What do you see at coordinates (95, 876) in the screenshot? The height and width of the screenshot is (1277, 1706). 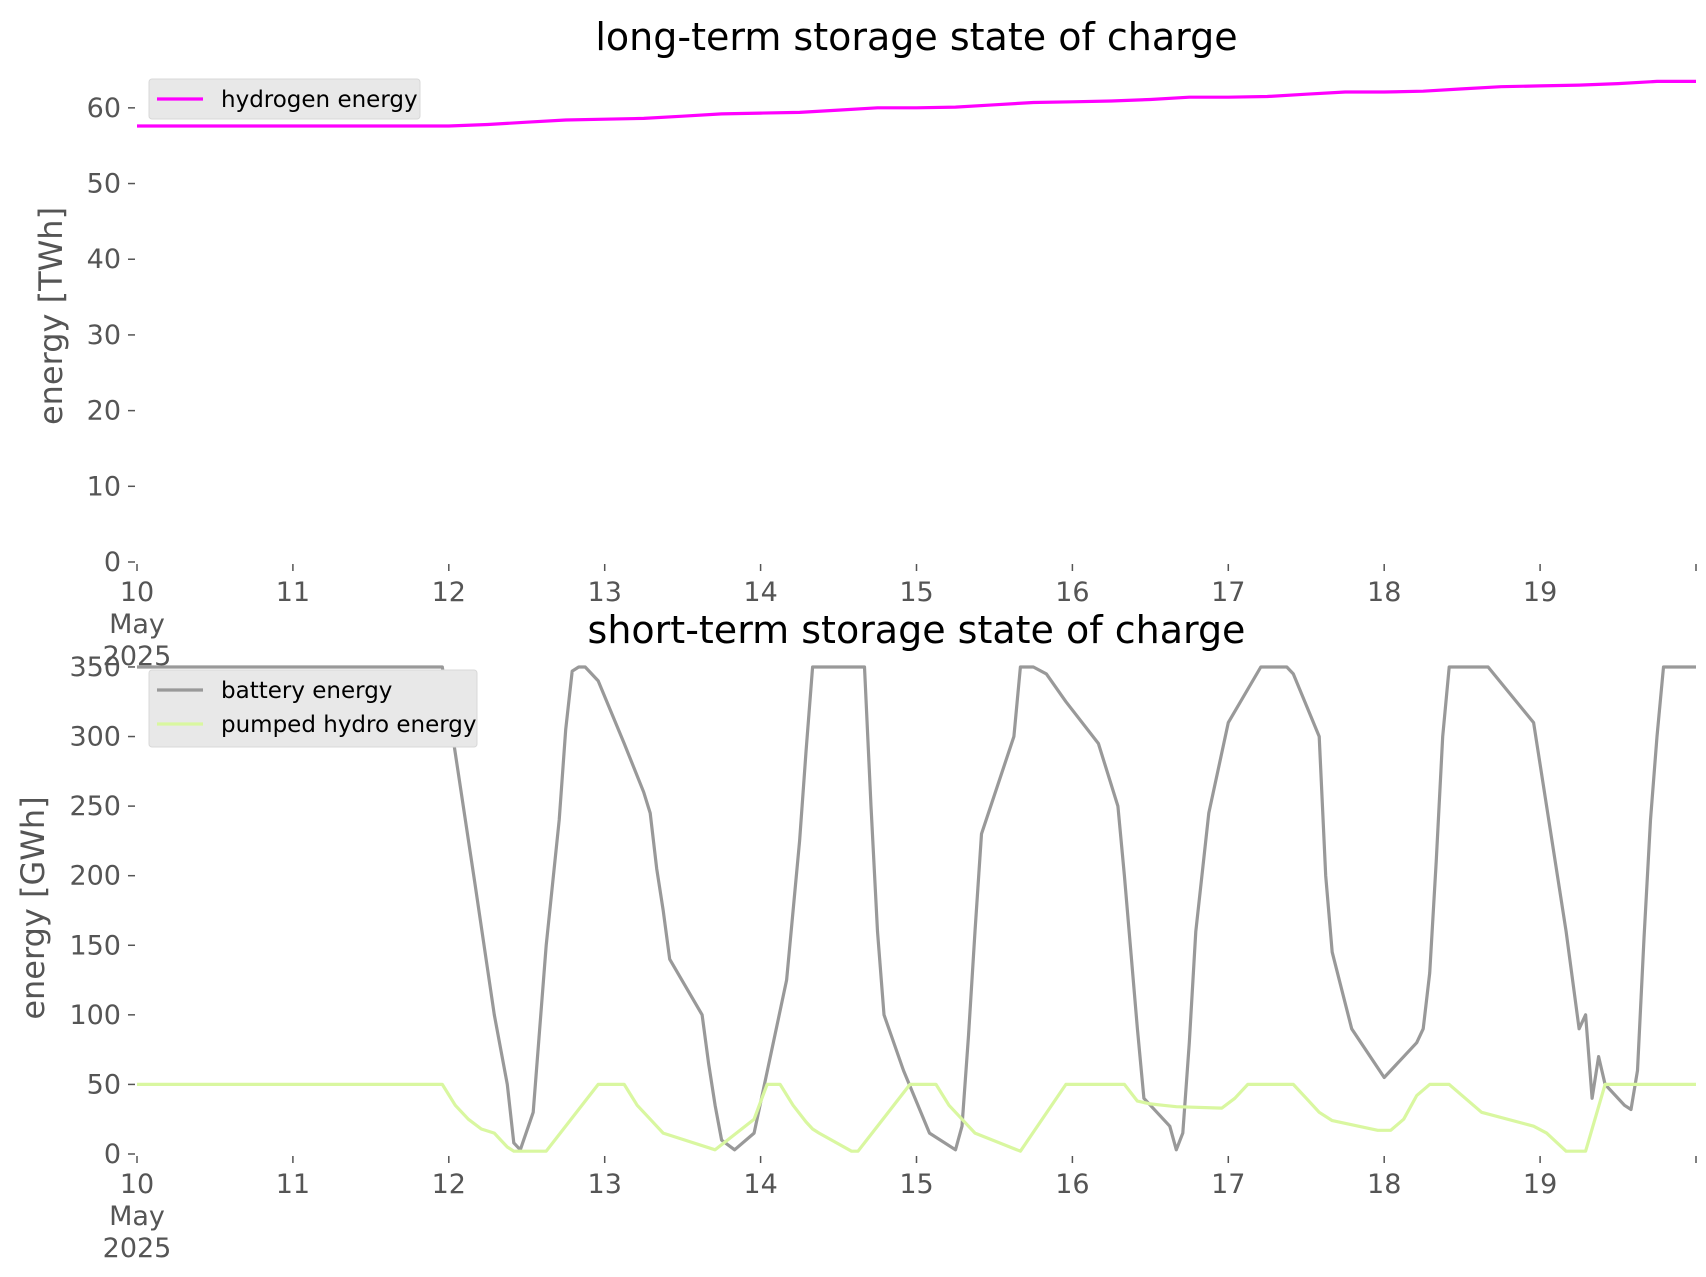 I see `y-tick-label: 200` at bounding box center [95, 876].